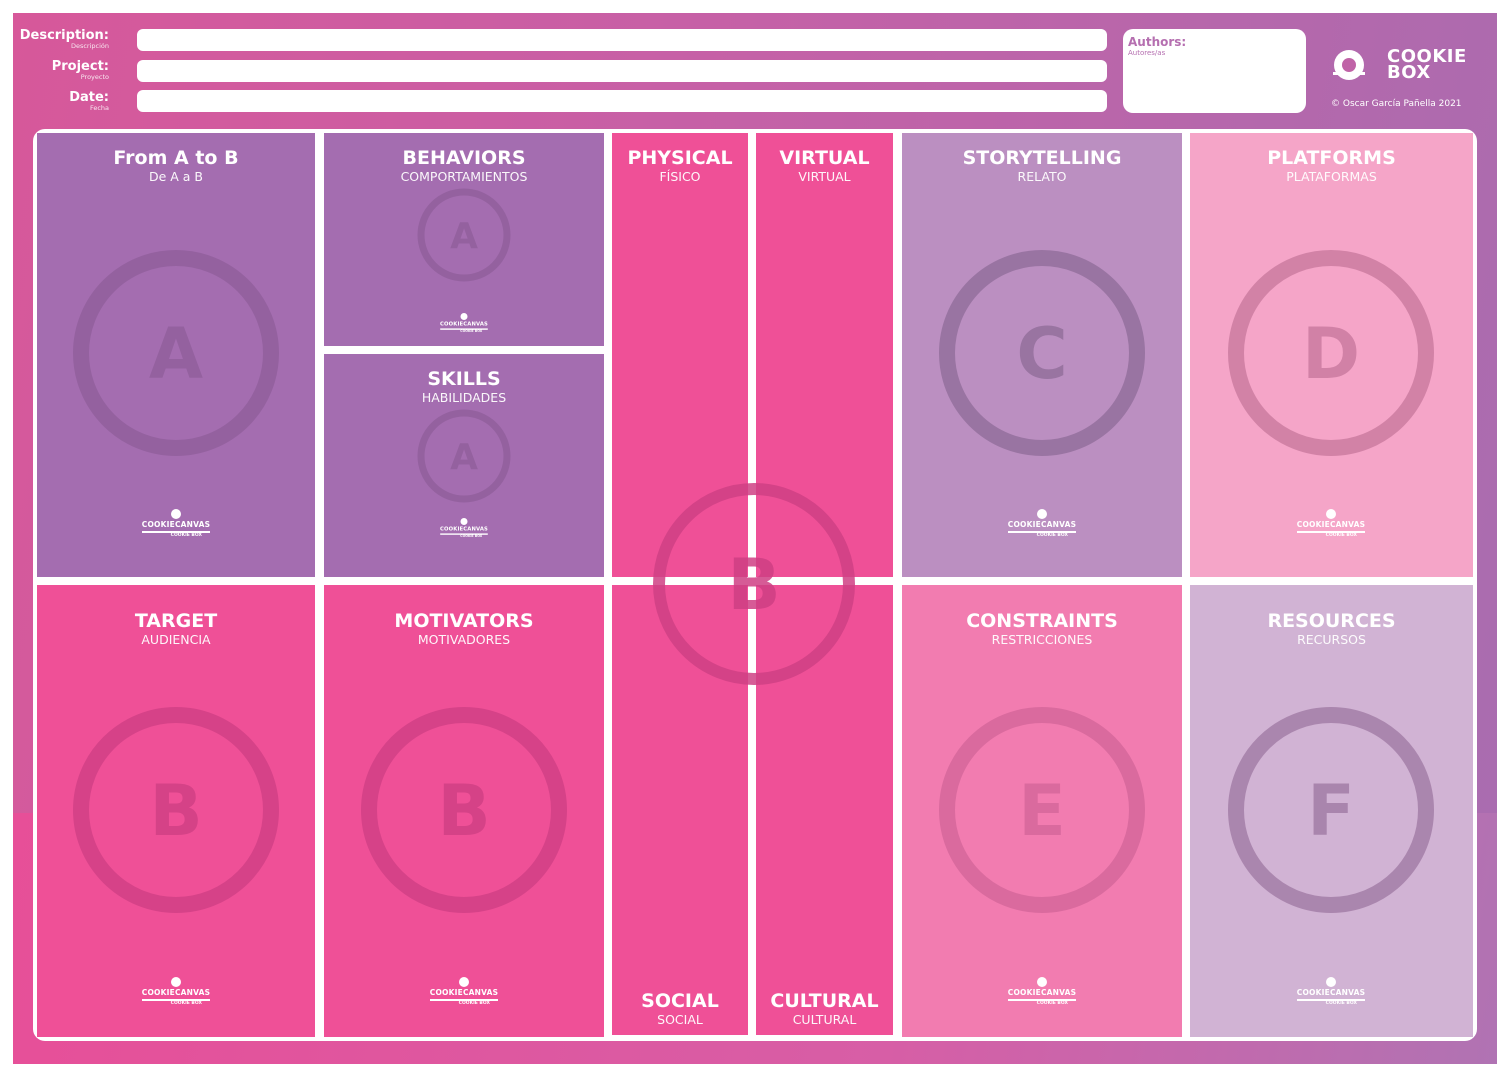 The width and height of the screenshot is (1509, 1076). What do you see at coordinates (824, 1019) in the screenshot?
I see `section-subtitle: CULTURAL` at bounding box center [824, 1019].